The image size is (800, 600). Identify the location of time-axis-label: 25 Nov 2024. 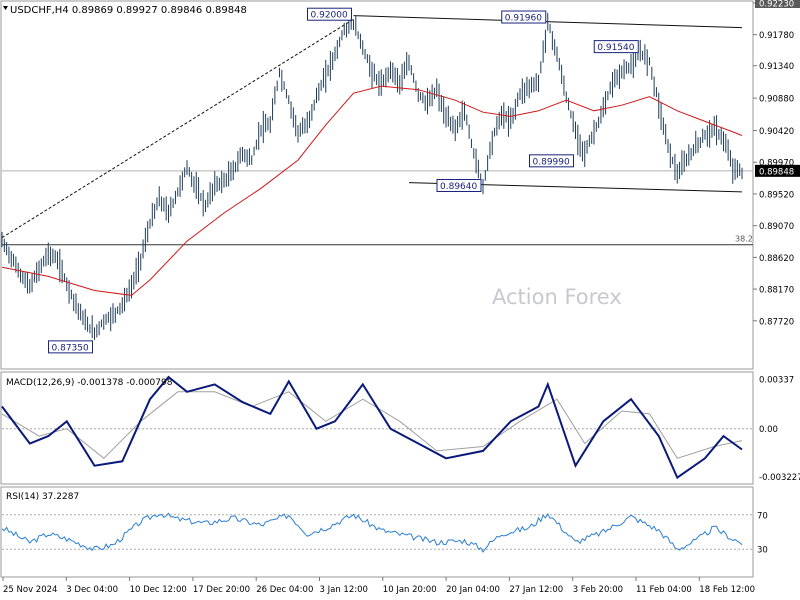
(30, 590).